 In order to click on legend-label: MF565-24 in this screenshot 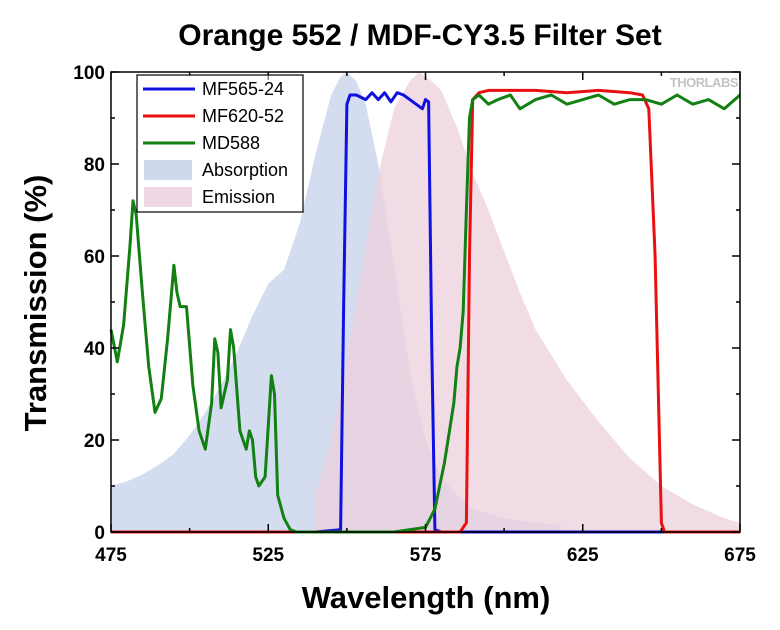, I will do `click(243, 89)`.